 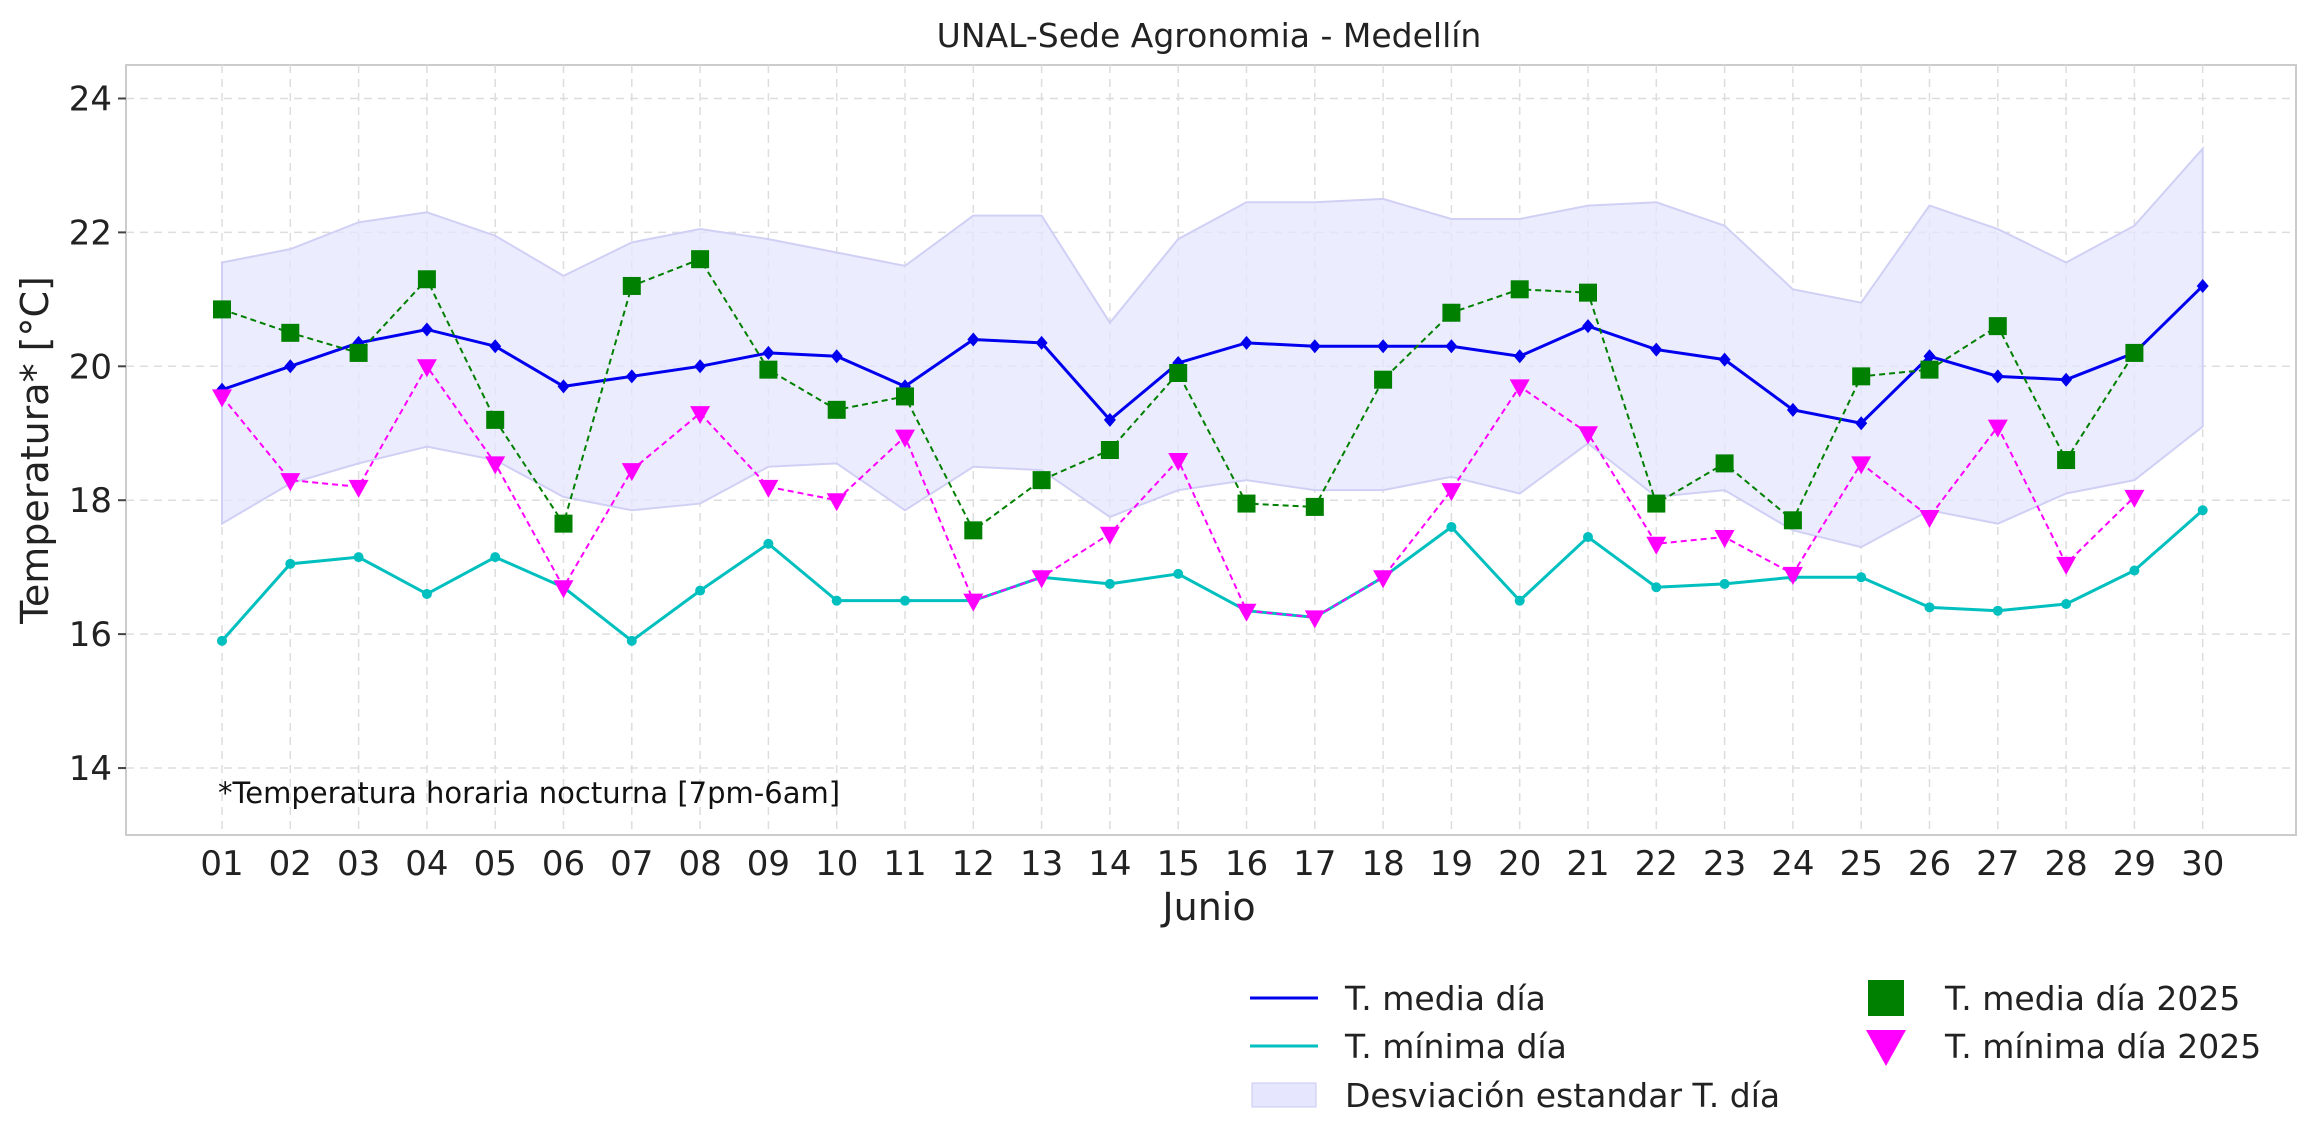 I want to click on x-tick-label: 23, so click(x=1724, y=864).